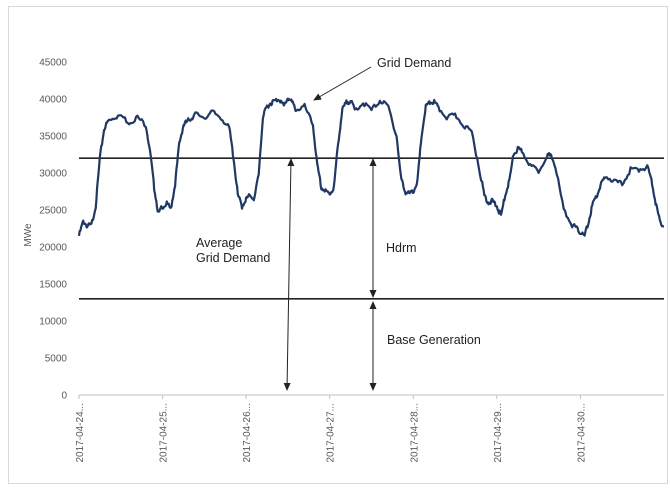 The width and height of the screenshot is (670, 488). What do you see at coordinates (53, 248) in the screenshot?
I see `y-tick-label: 20000` at bounding box center [53, 248].